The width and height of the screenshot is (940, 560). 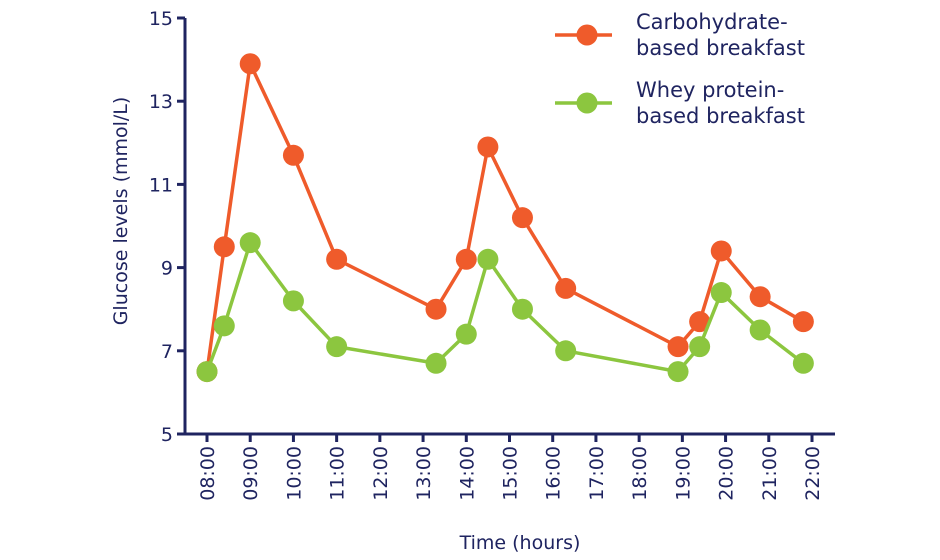 What do you see at coordinates (251, 473) in the screenshot?
I see `x-tick-label: 09:00` at bounding box center [251, 473].